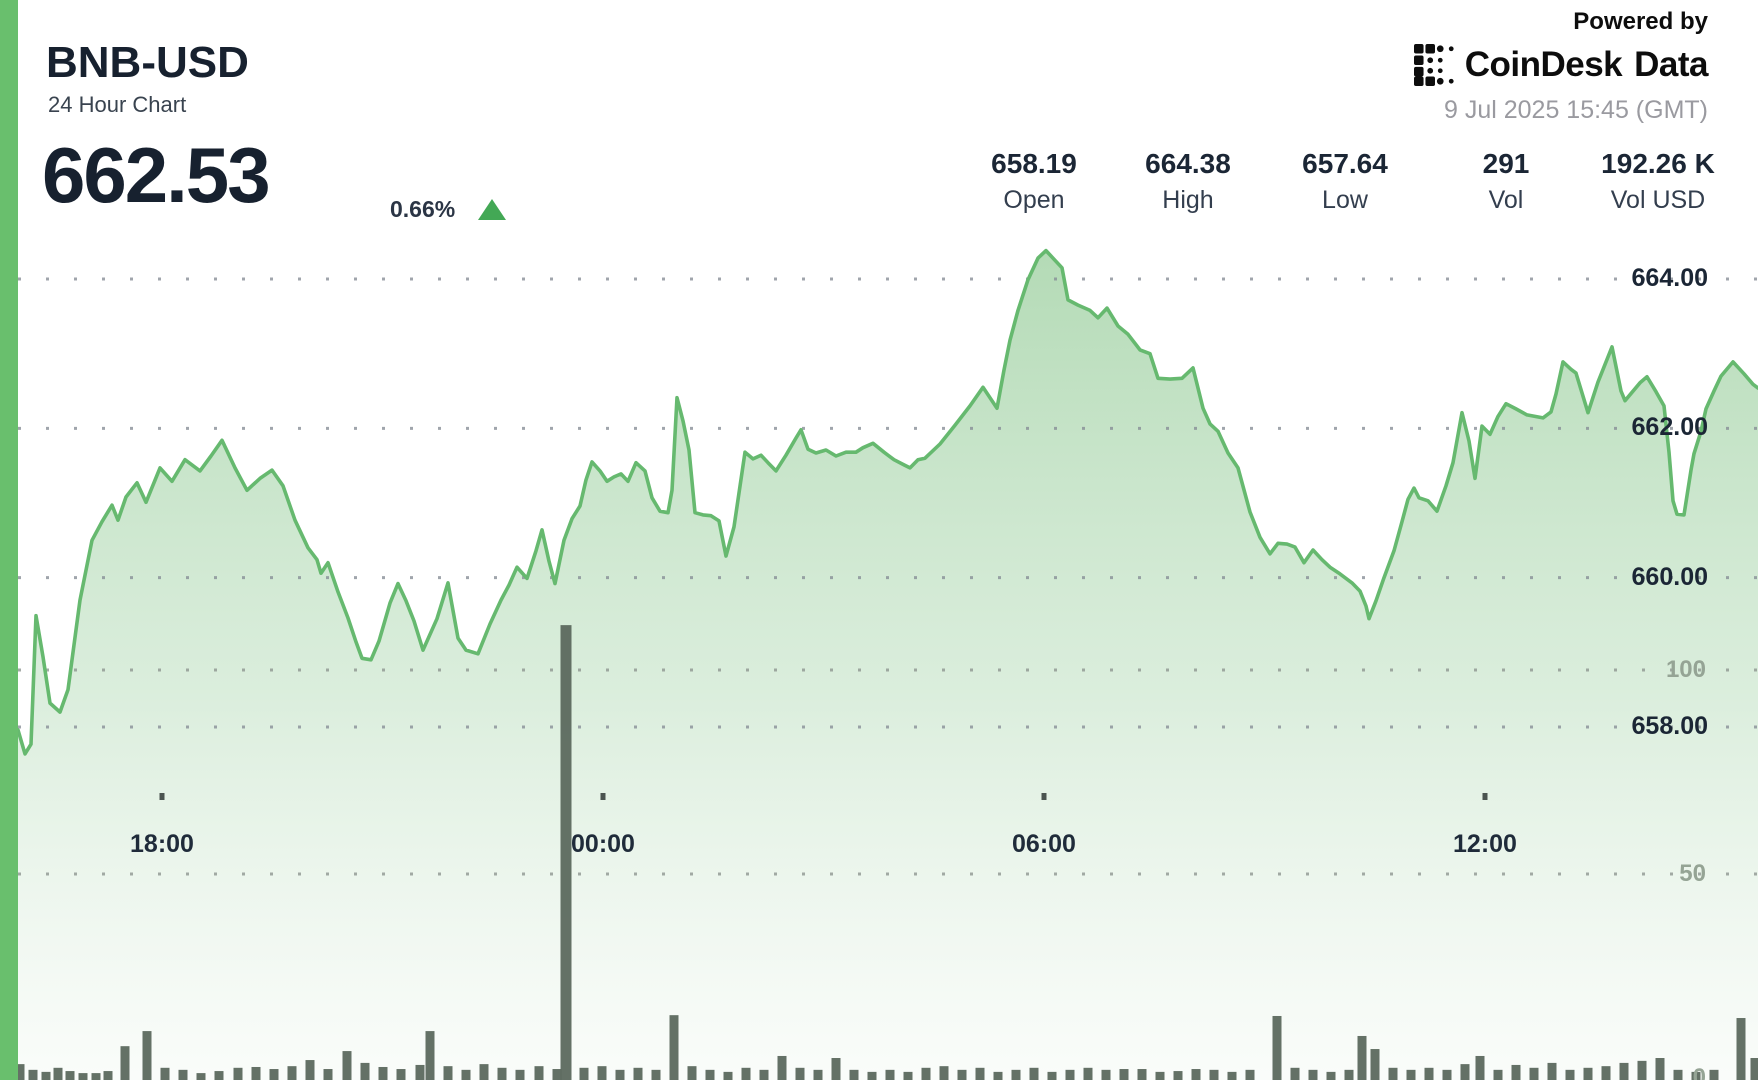 The width and height of the screenshot is (1758, 1080). I want to click on price-y-label: 662.00, so click(1669, 427).